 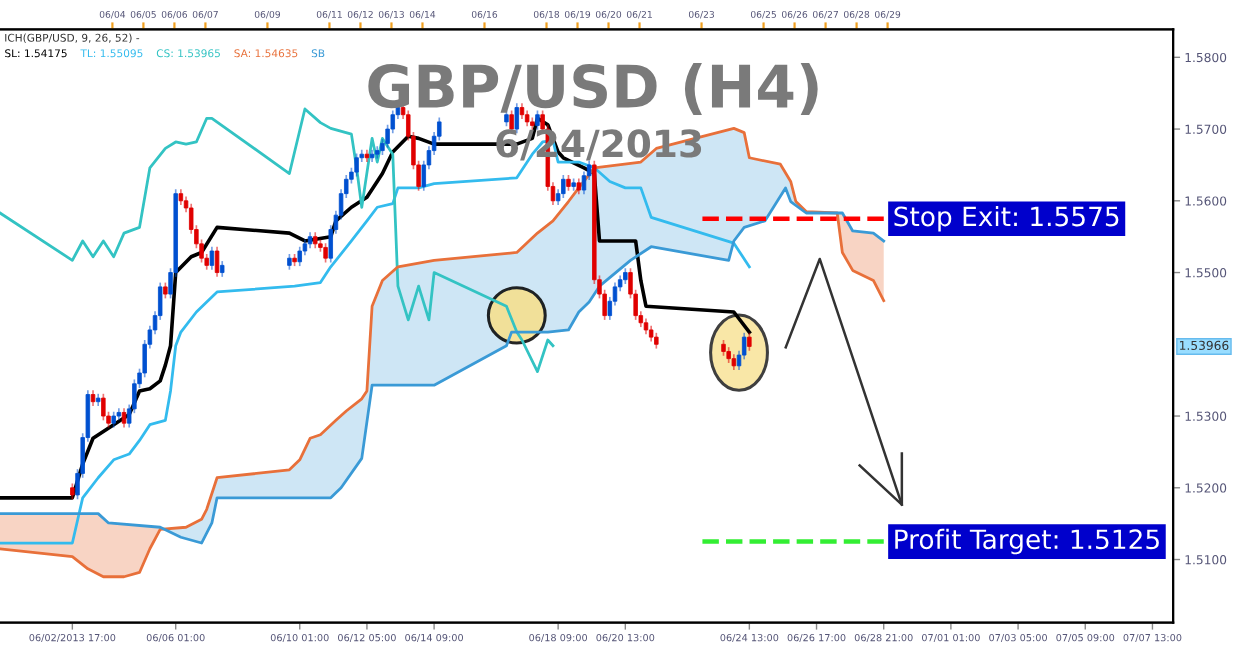 I want to click on text: GBP/USD (H4), so click(x=593, y=89).